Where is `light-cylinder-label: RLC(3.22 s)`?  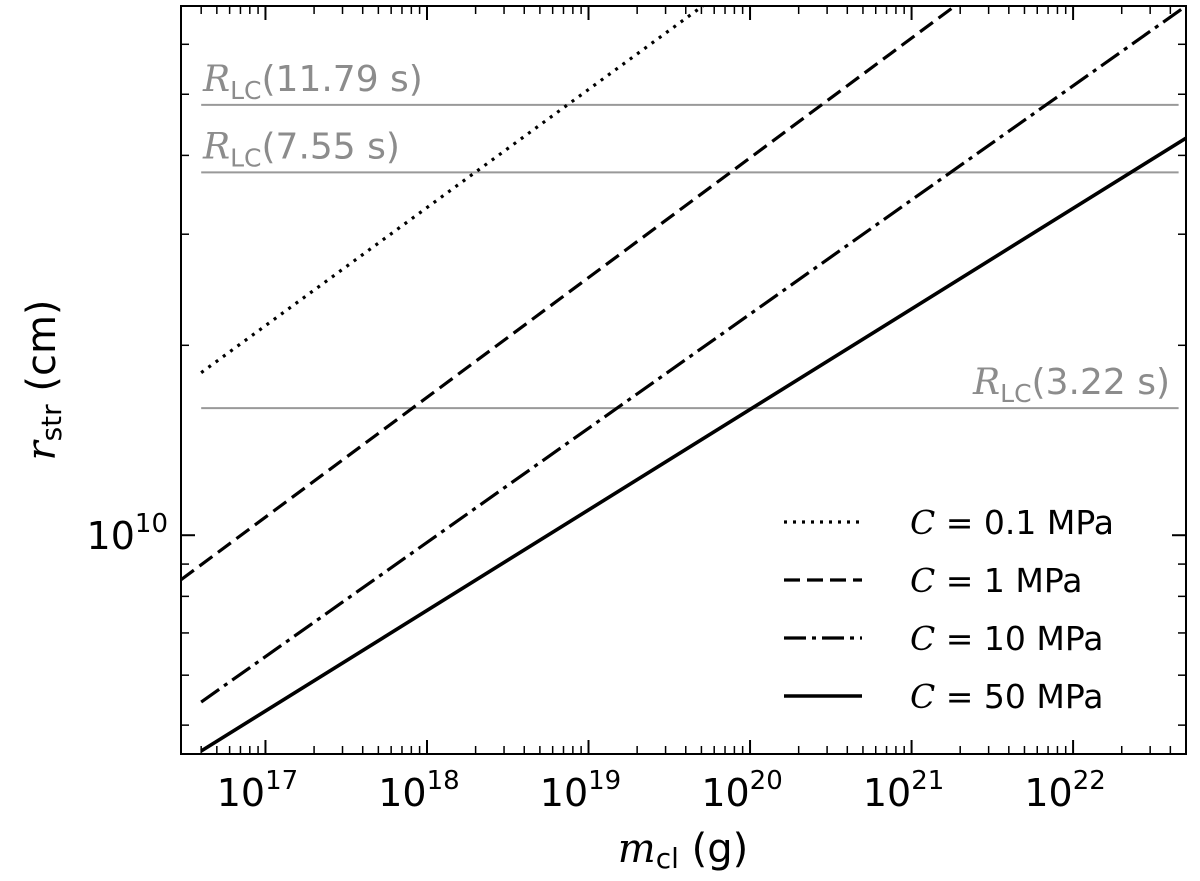
light-cylinder-label: RLC(3.22 s) is located at coordinates (1071, 385).